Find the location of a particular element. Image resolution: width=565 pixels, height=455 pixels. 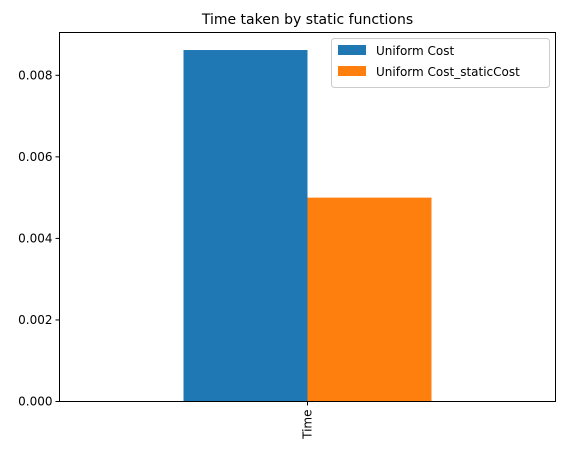

chart-title: Time taken by static functions is located at coordinates (307, 20).